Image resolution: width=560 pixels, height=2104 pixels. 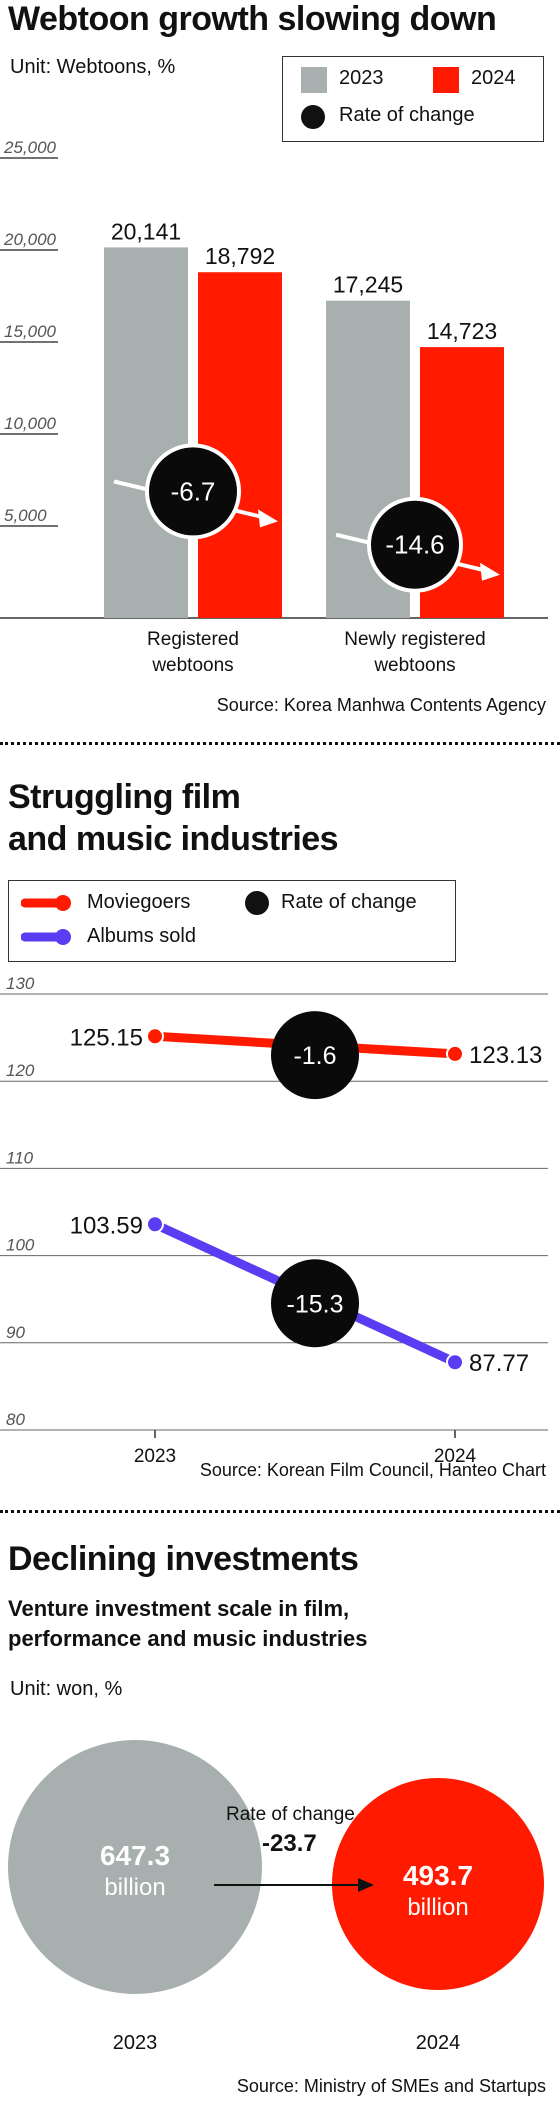 What do you see at coordinates (155, 1456) in the screenshot?
I see `x-tick-label: 2023` at bounding box center [155, 1456].